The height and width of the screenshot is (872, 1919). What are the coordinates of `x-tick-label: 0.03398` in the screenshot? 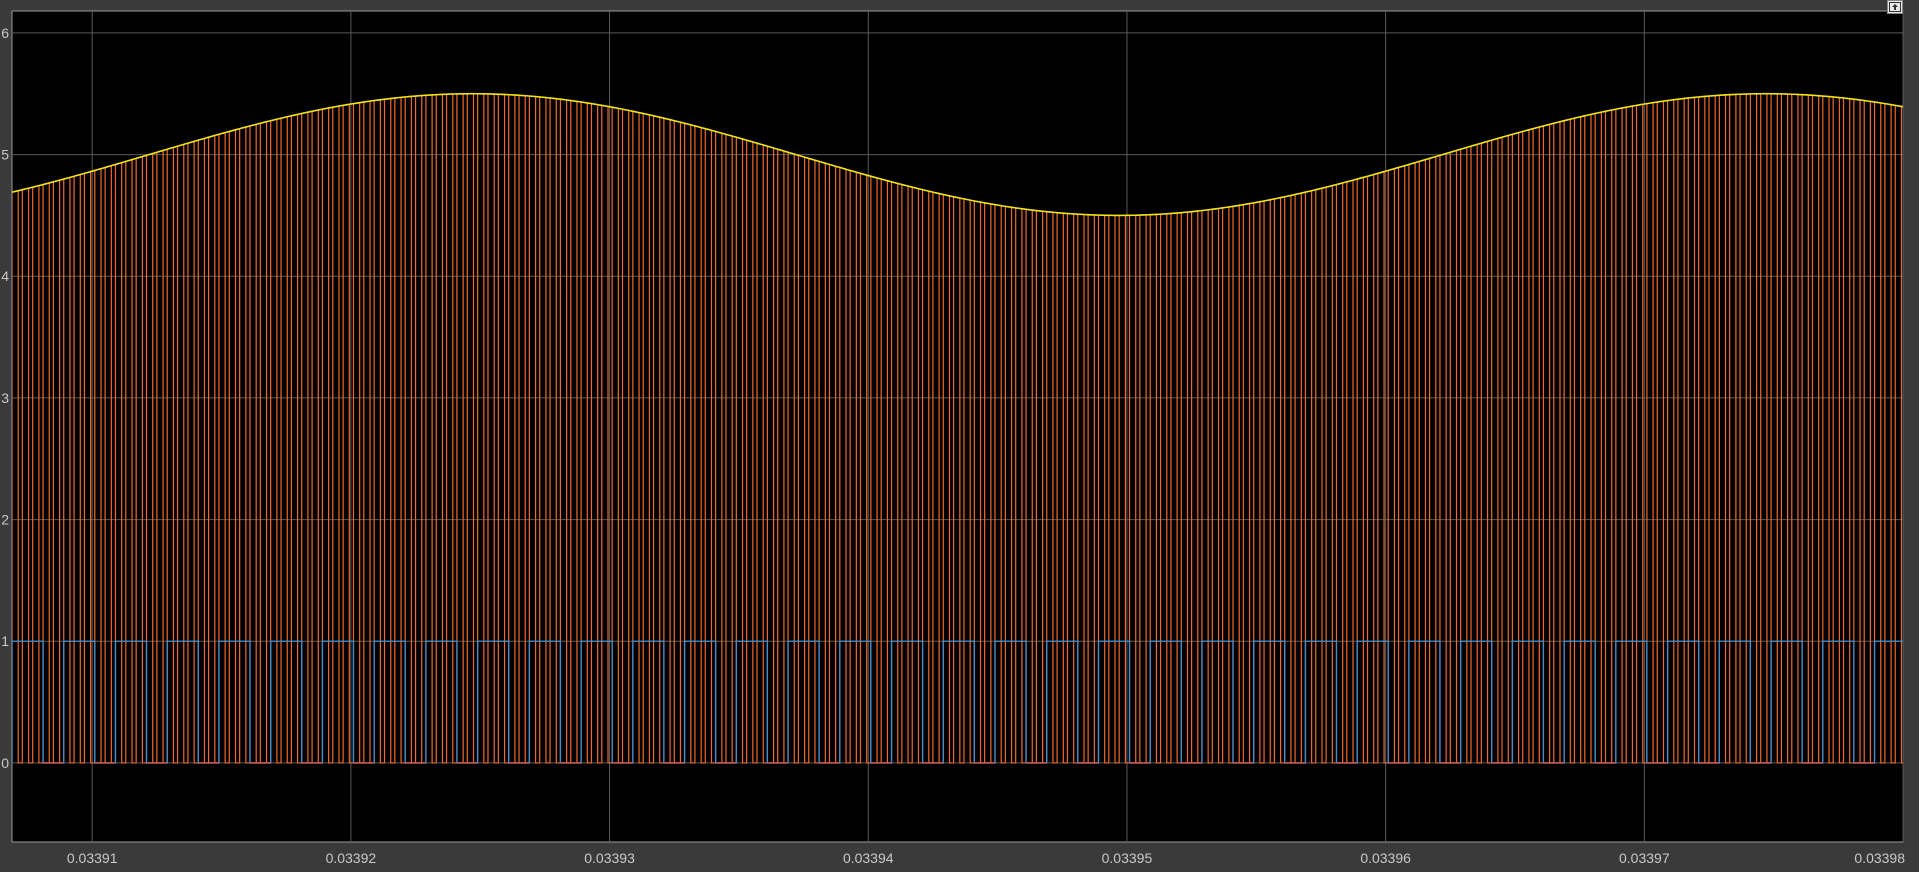 It's located at (1879, 858).